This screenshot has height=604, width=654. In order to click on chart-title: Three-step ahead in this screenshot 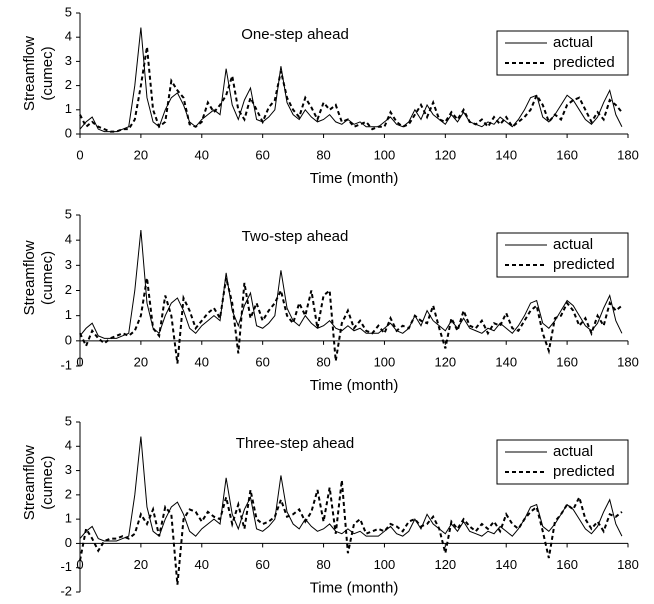, I will do `click(295, 443)`.